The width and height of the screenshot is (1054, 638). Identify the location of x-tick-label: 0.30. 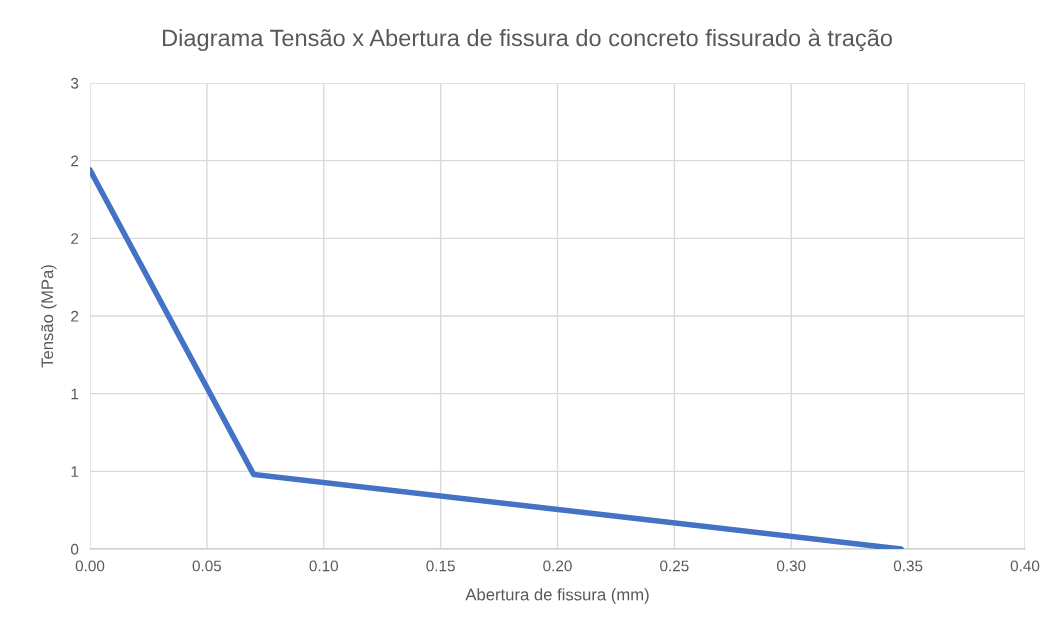
(791, 566).